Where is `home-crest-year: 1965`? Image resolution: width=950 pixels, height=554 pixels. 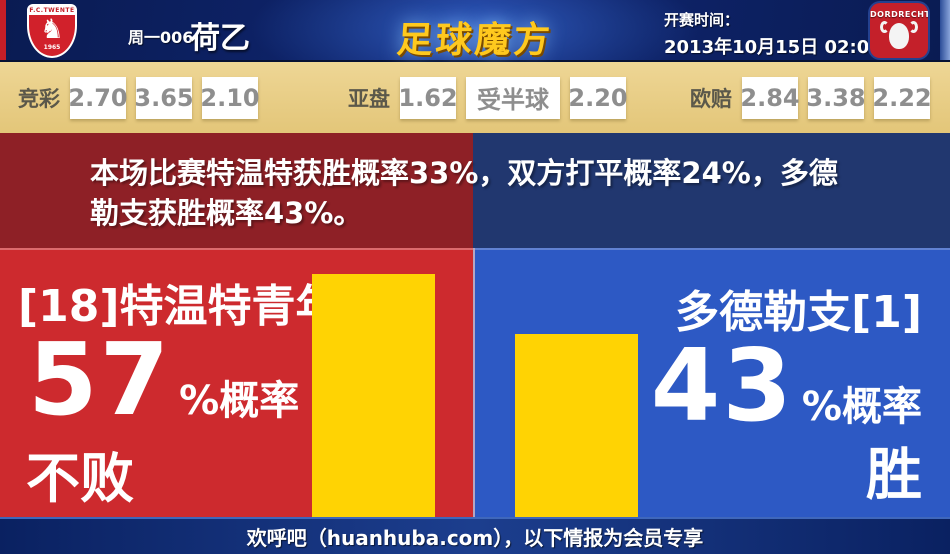
home-crest-year: 1965 is located at coordinates (52, 47).